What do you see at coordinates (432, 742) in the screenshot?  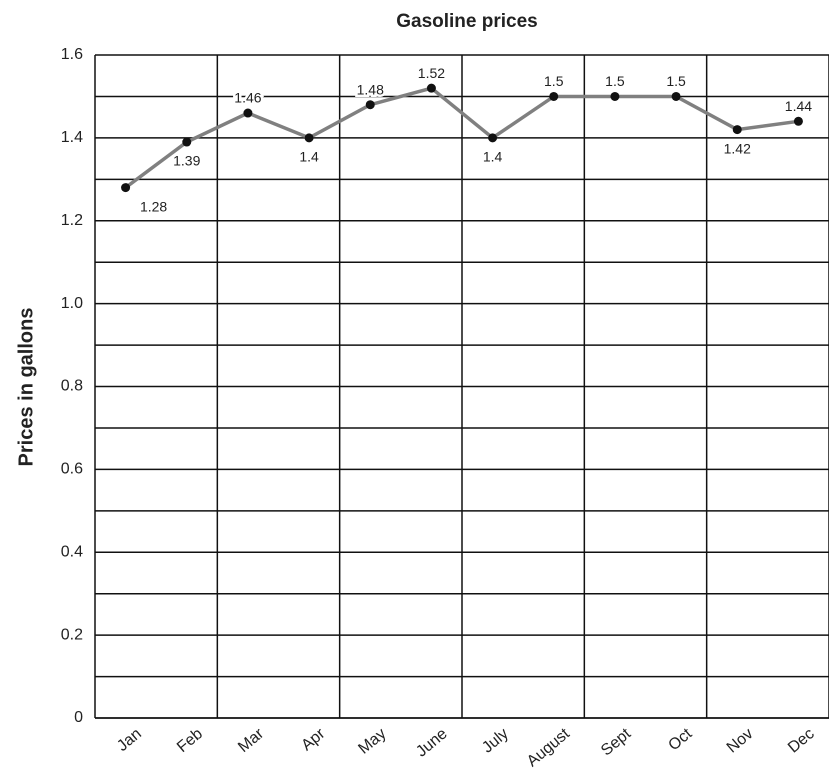 I see `x-tick-label: June` at bounding box center [432, 742].